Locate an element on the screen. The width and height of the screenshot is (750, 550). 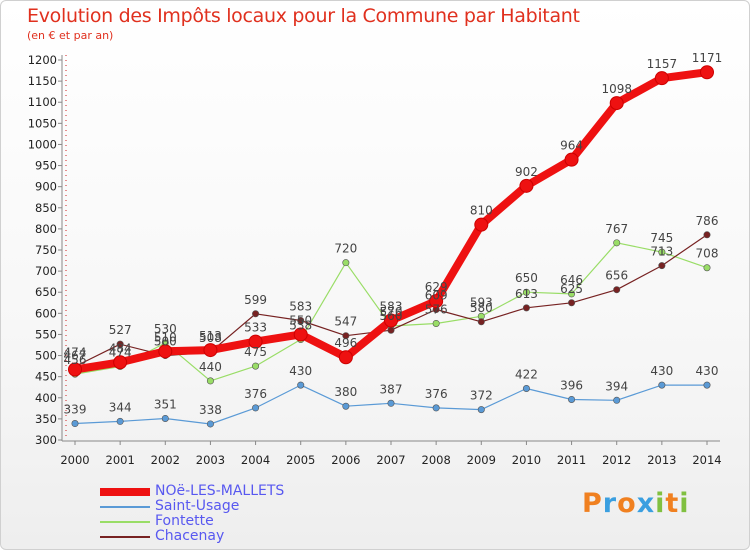
data-label: 902 is located at coordinates (526, 172).